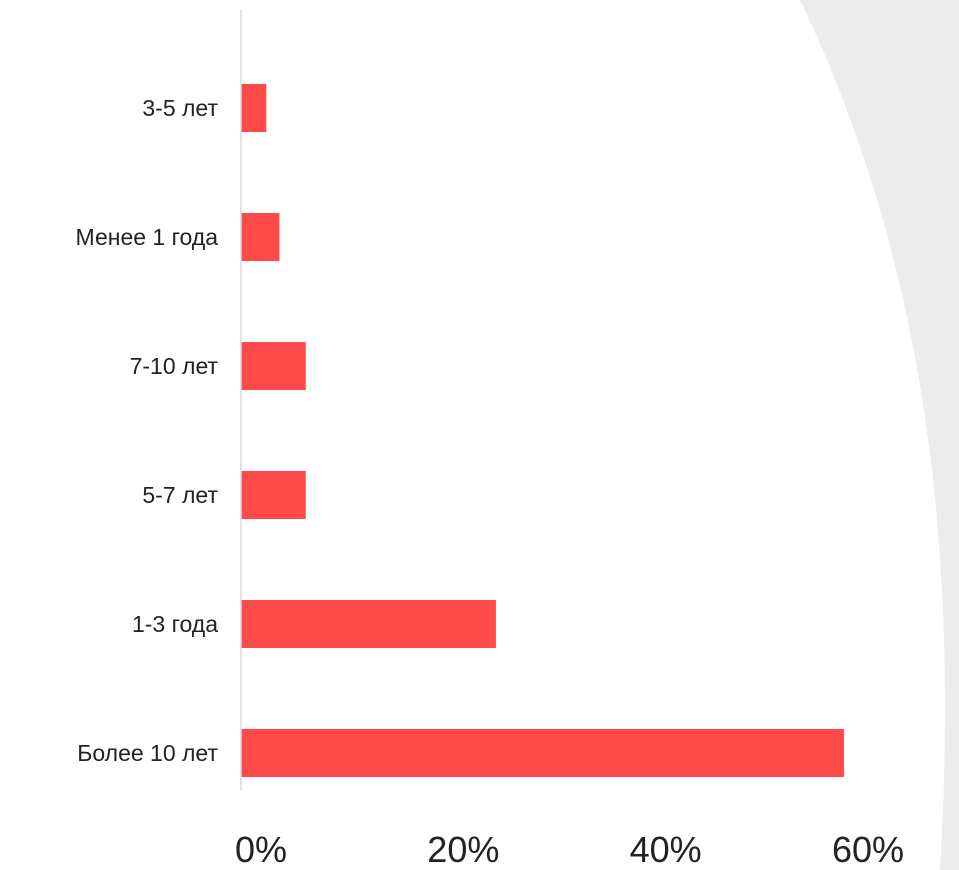  I want to click on x-tick-labels-group: 0% 20% 40% 60%, so click(569, 849).